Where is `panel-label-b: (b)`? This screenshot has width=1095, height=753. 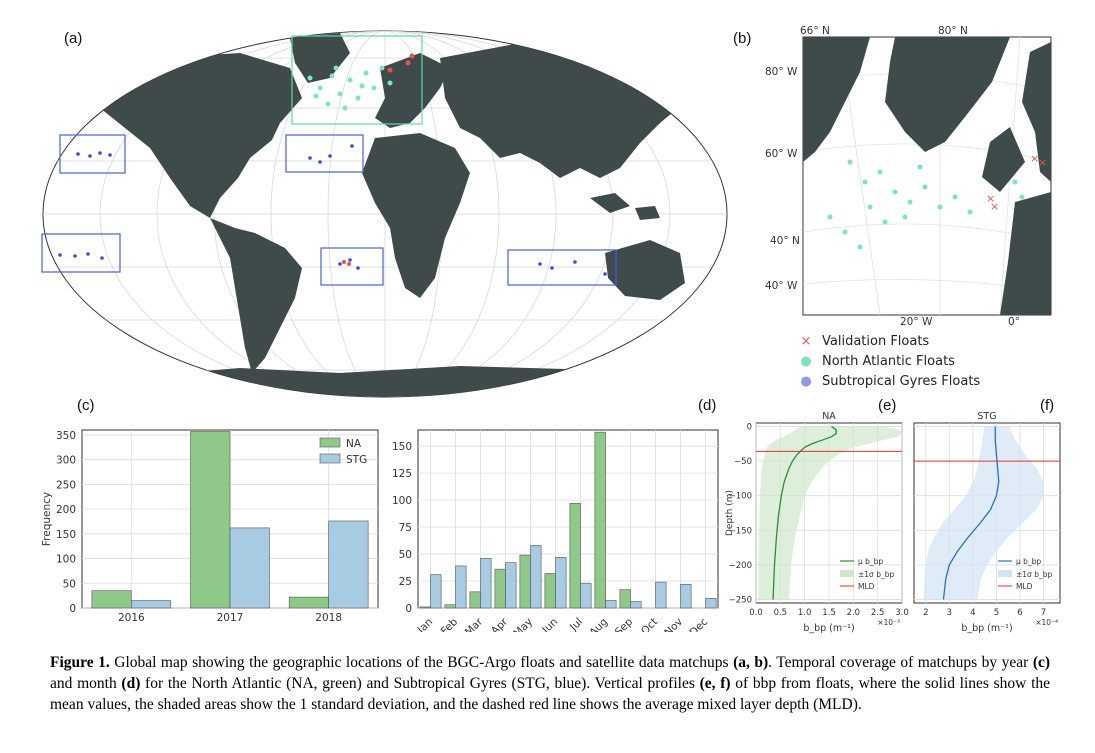 panel-label-b: (b) is located at coordinates (742, 38).